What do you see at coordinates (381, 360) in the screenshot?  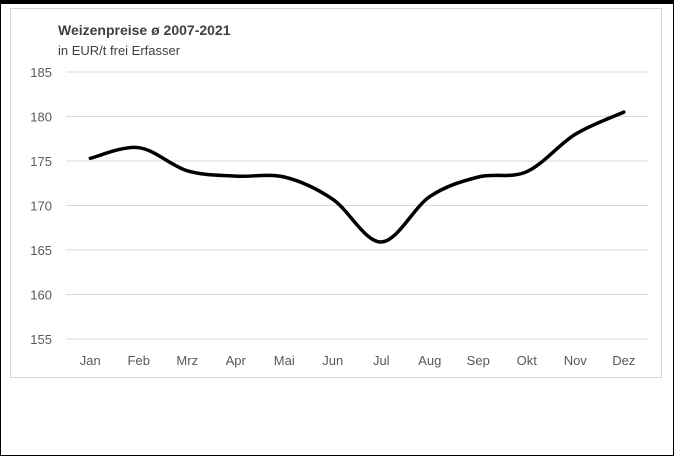 I see `x-tick-label-jul: Jul` at bounding box center [381, 360].